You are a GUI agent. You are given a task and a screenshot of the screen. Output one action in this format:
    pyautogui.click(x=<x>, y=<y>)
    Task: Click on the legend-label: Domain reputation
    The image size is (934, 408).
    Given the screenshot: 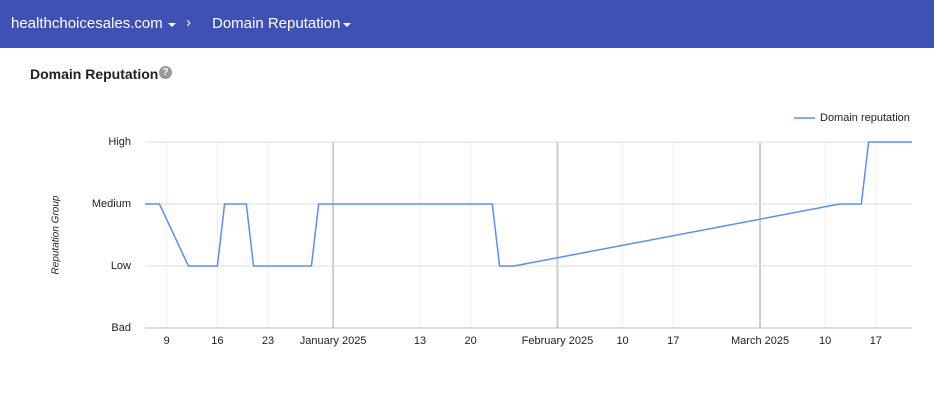 What is the action you would take?
    pyautogui.click(x=865, y=118)
    